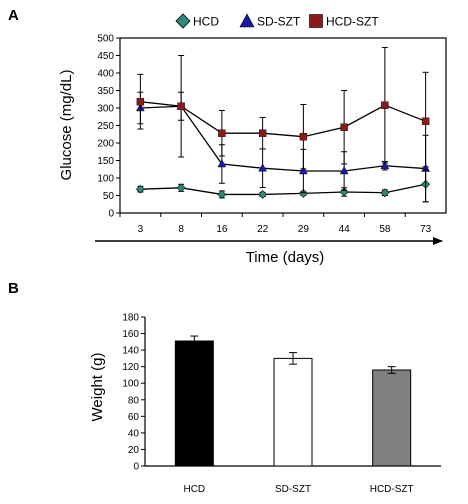  I want to click on y-tick-label: 80, so click(134, 400).